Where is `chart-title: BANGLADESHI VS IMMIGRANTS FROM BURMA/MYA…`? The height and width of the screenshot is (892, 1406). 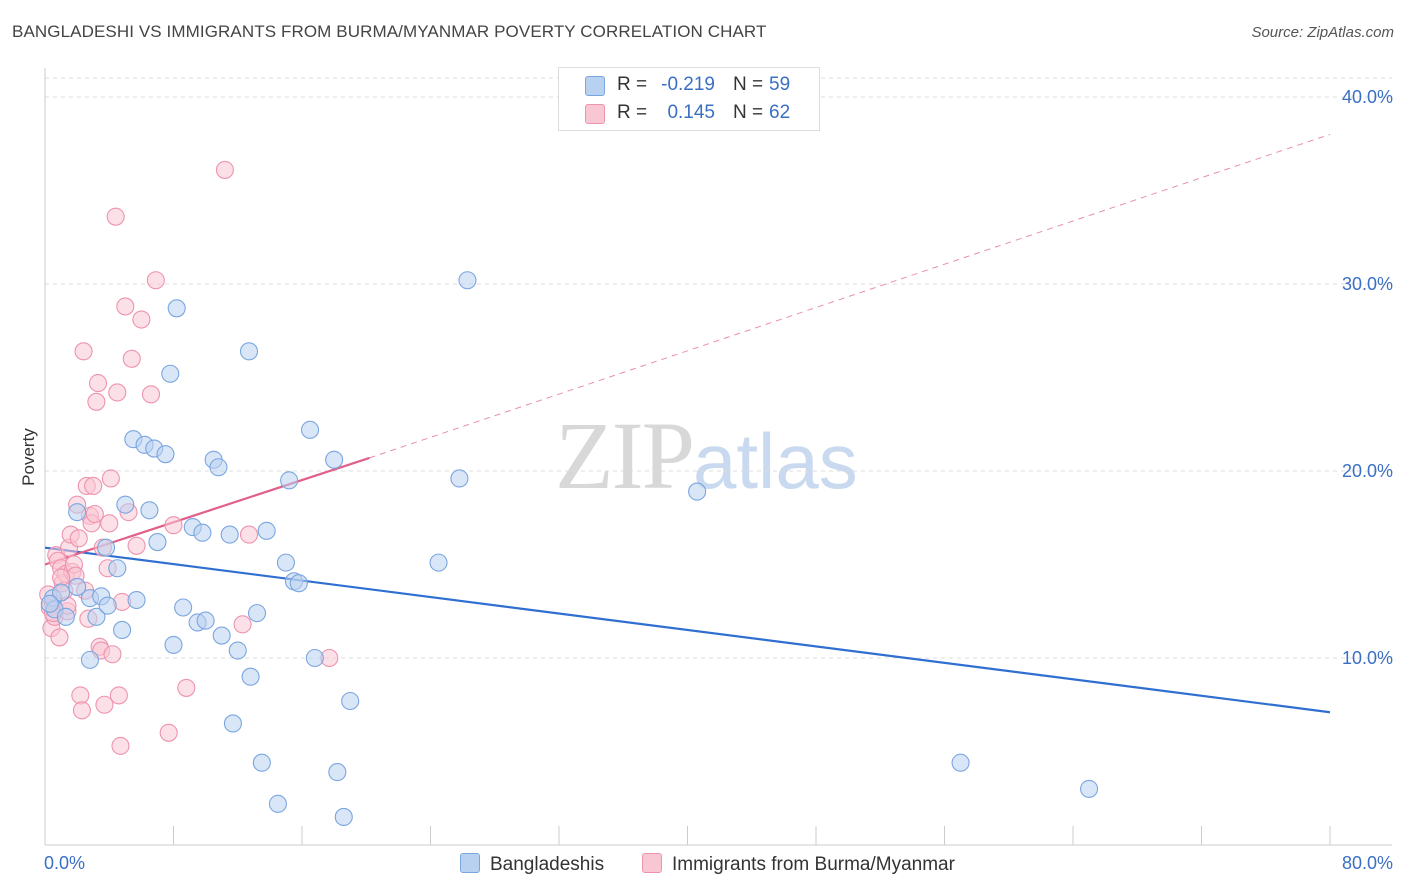
chart-title: BANGLADESHI VS IMMIGRANTS FROM BURMA/MYA… is located at coordinates (389, 31).